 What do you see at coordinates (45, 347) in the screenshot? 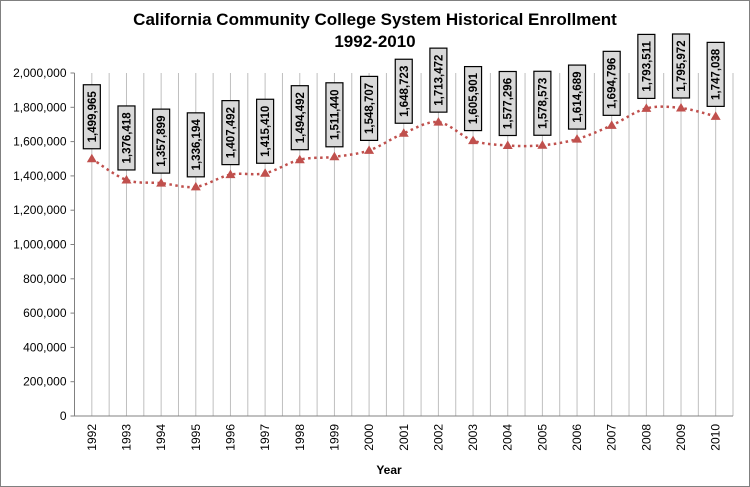
I see `y-tick-label: 400,000` at bounding box center [45, 347].